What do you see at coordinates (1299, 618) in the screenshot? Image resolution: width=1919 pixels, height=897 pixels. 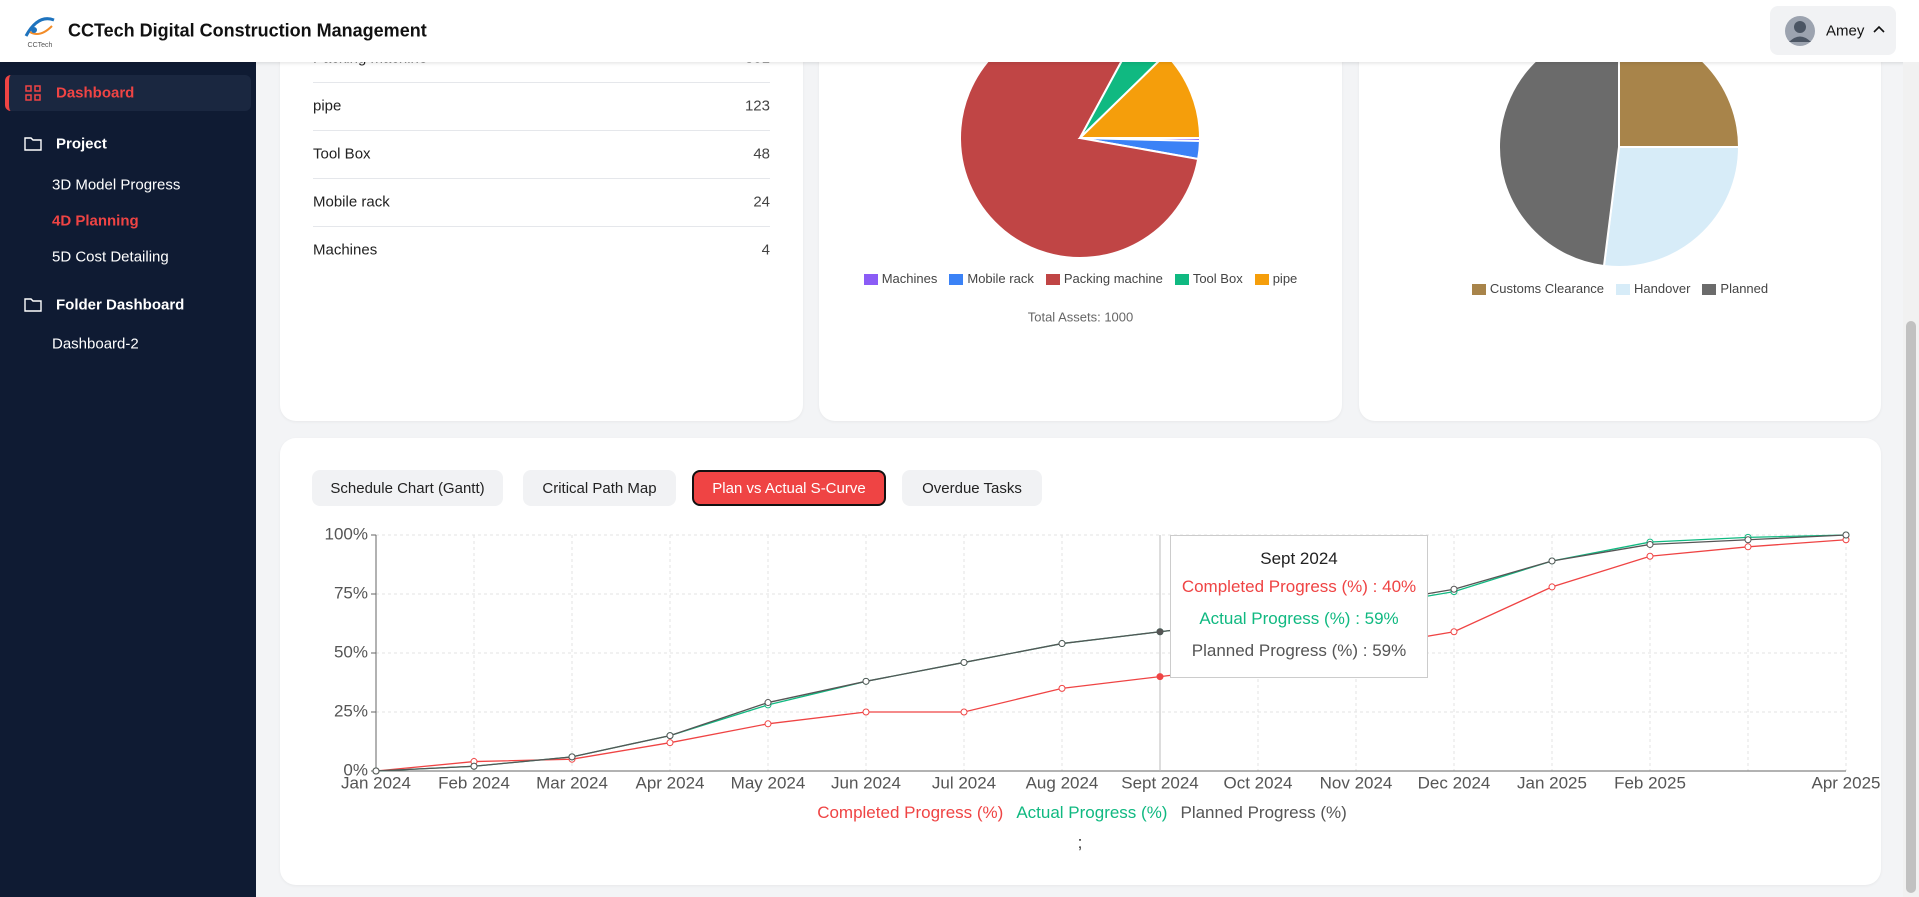 I see `tooltip-row: Actual Progress (%) : 59%` at bounding box center [1299, 618].